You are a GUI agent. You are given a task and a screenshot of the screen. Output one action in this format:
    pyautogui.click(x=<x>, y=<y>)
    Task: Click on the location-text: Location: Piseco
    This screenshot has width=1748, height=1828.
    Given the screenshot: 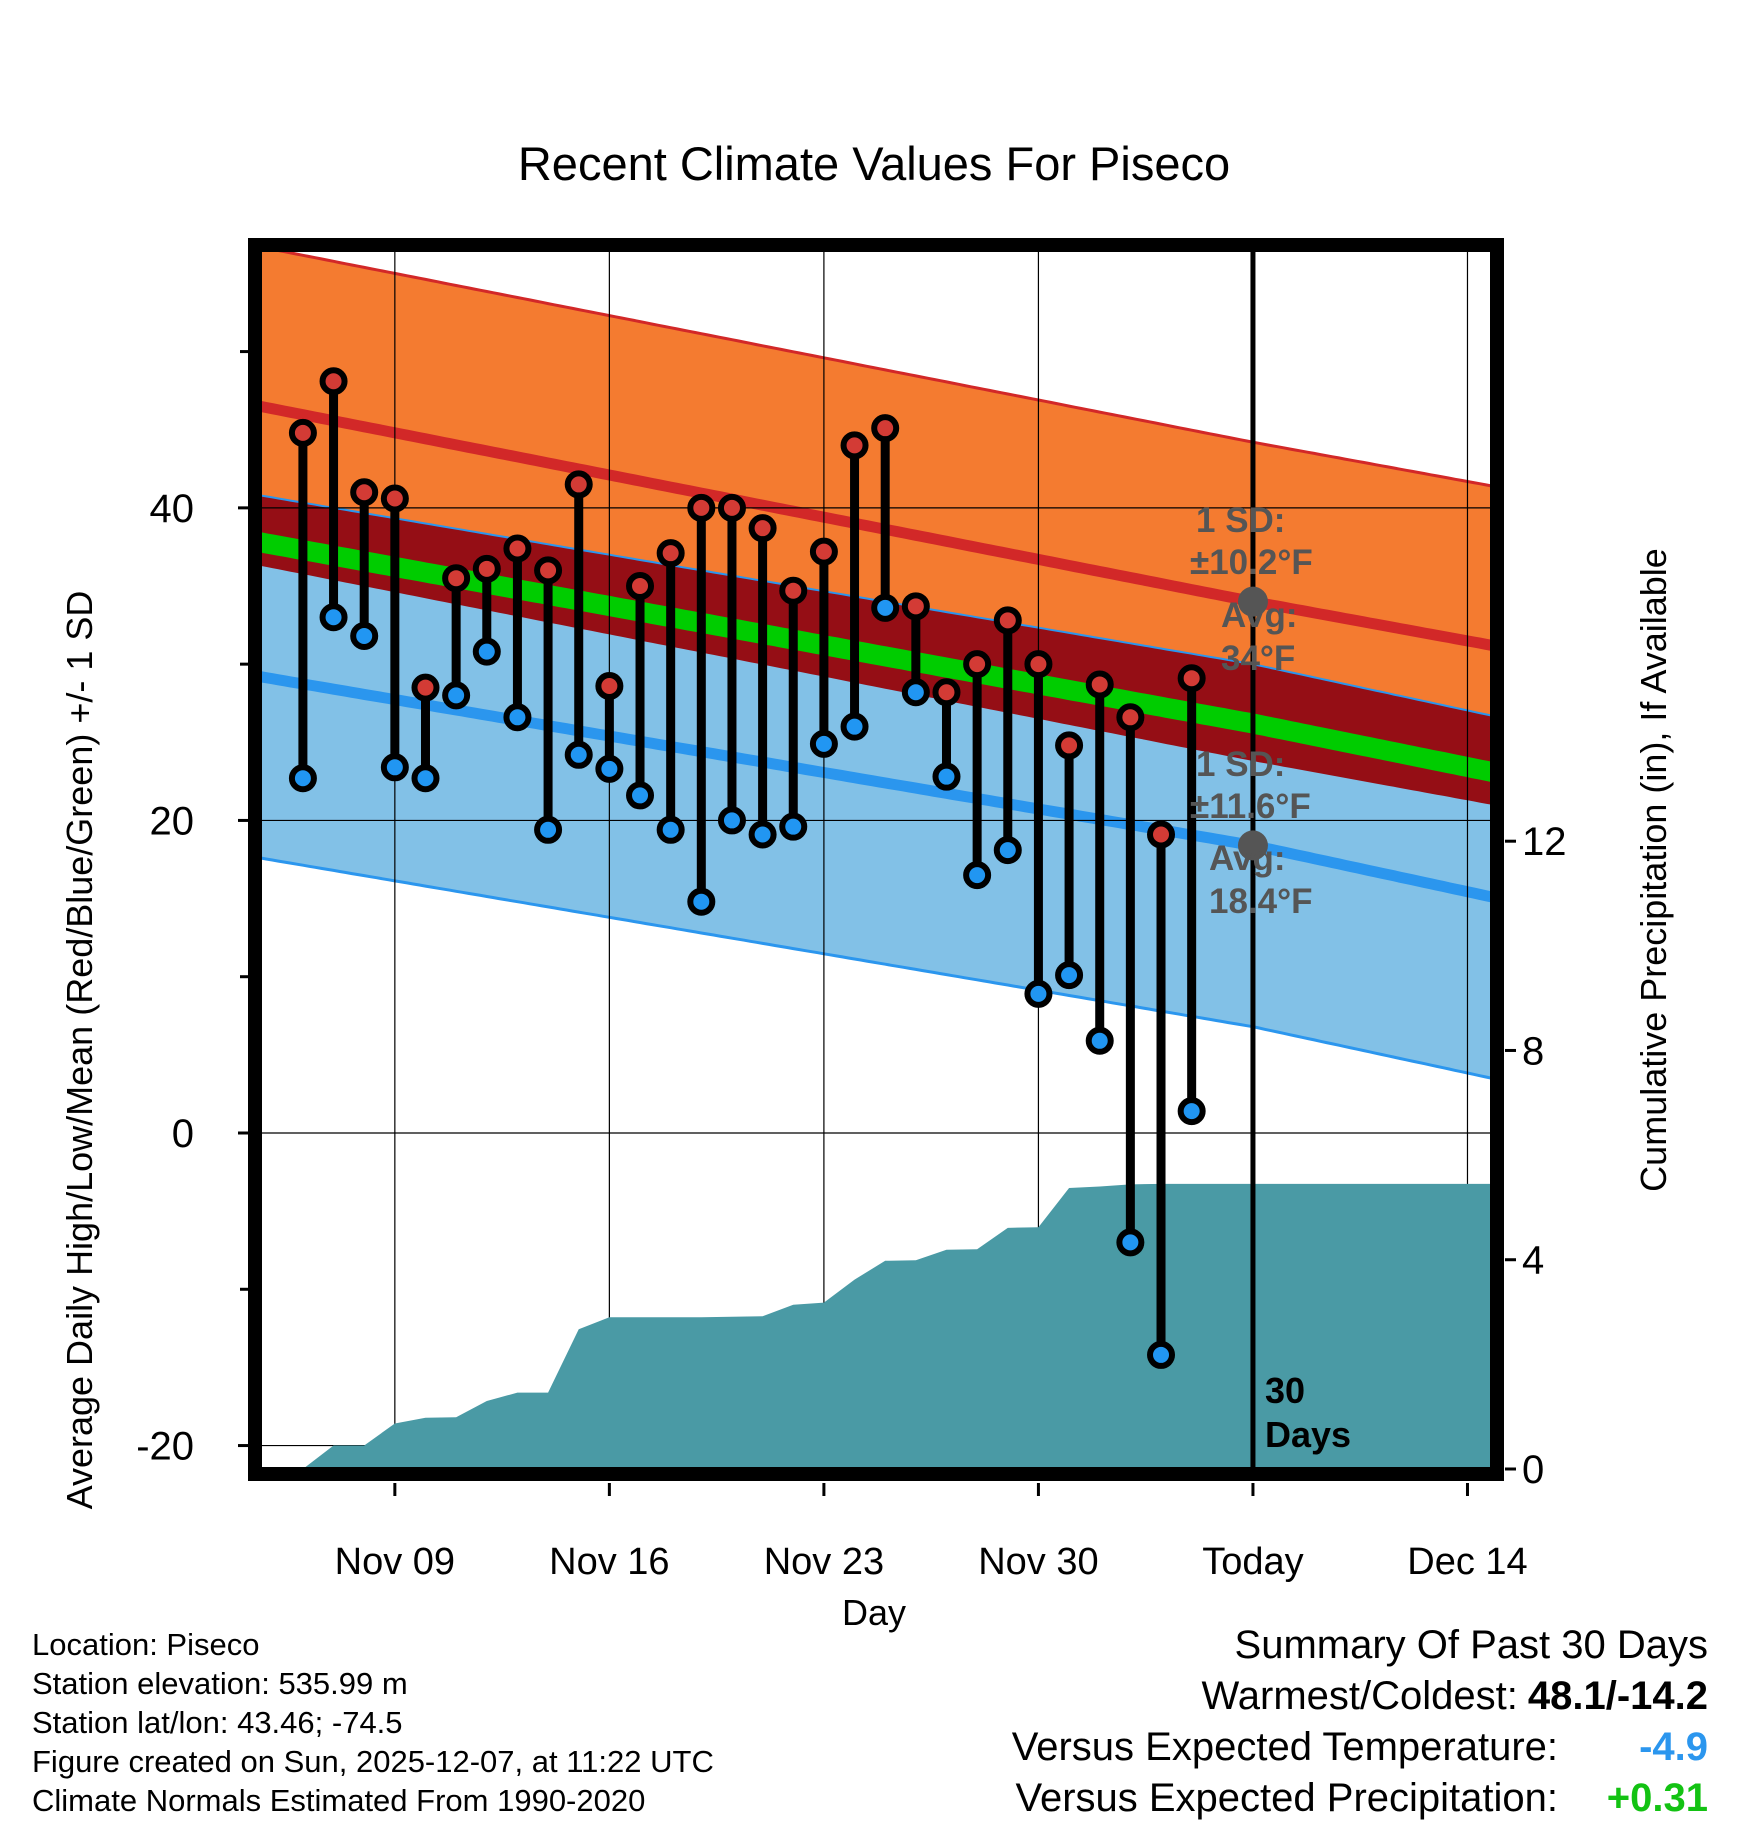 What is the action you would take?
    pyautogui.click(x=146, y=1644)
    